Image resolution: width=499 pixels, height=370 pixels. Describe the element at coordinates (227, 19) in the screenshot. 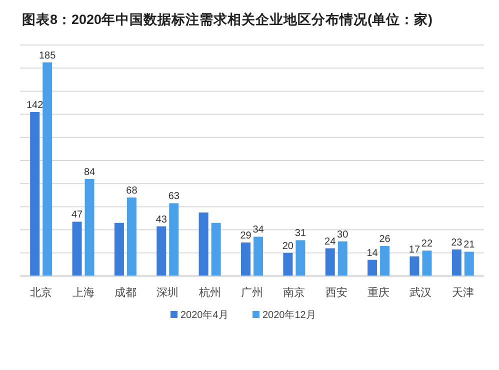

I see `chart-title: 图表8：2020年中国数据标注需求相关企业地区分布情况(单位：家)` at that location.